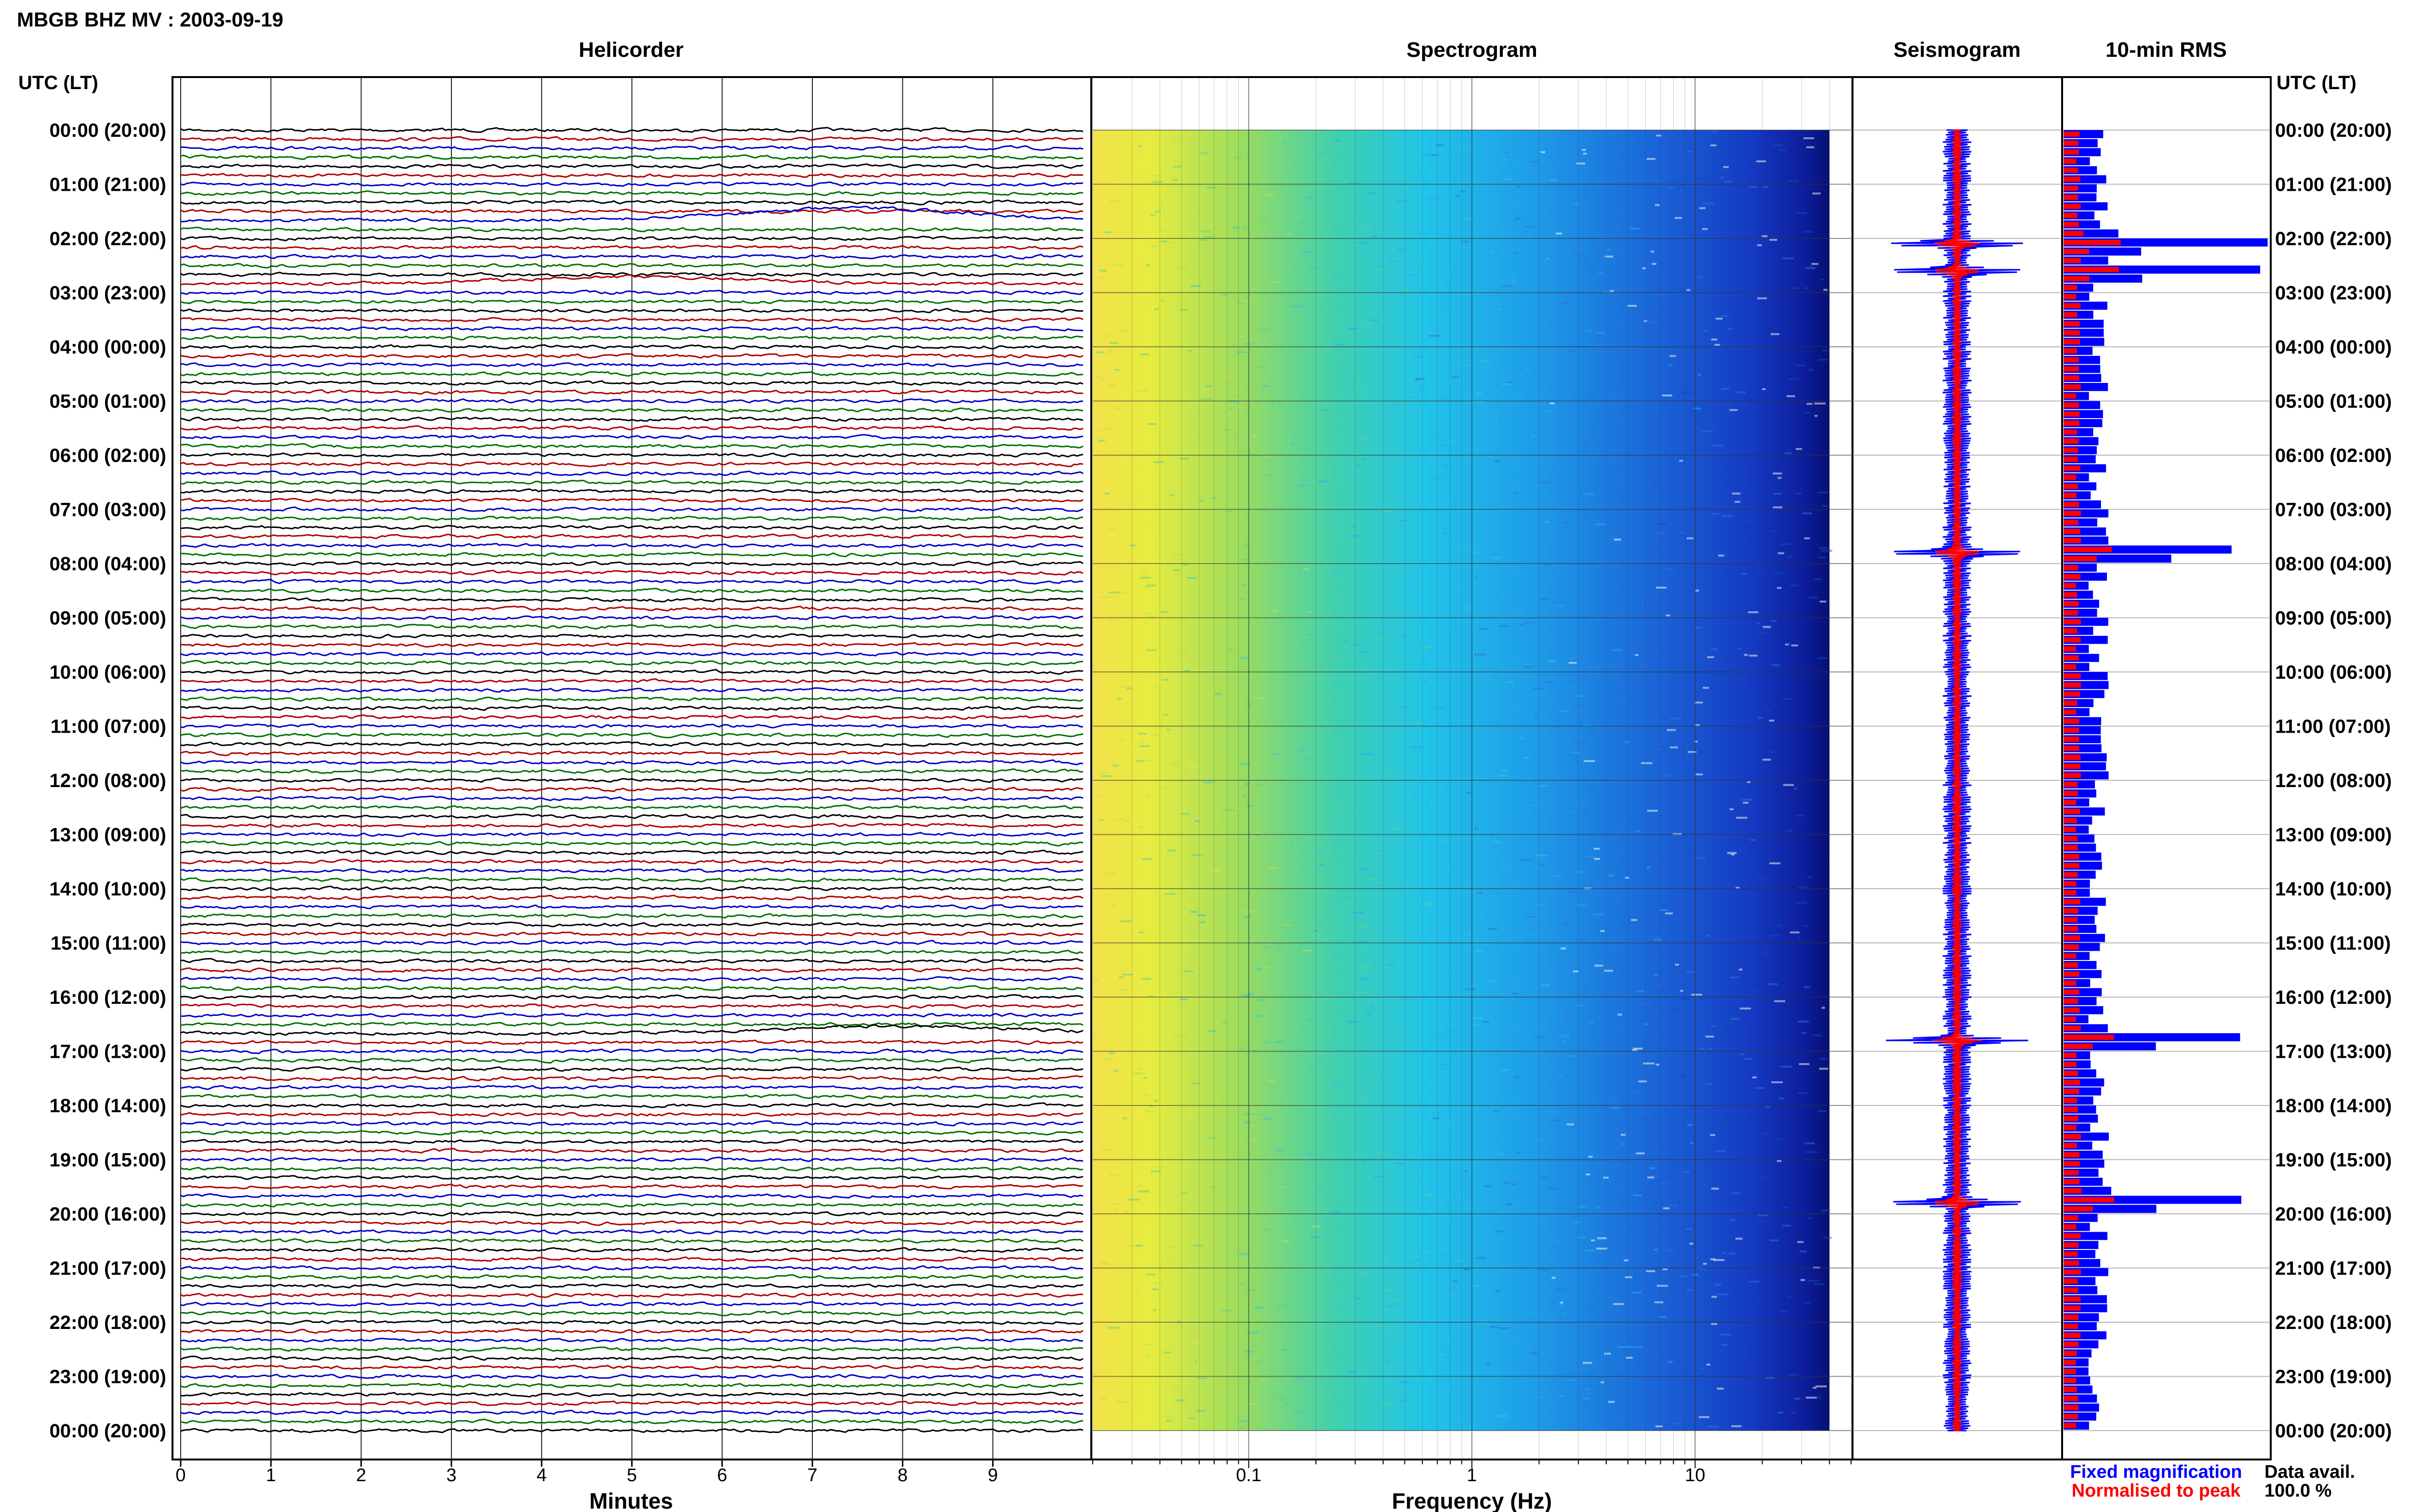  Describe the element at coordinates (2333, 780) in the screenshot. I see `time-tick-label-right: 12:00 (08:00)` at that location.